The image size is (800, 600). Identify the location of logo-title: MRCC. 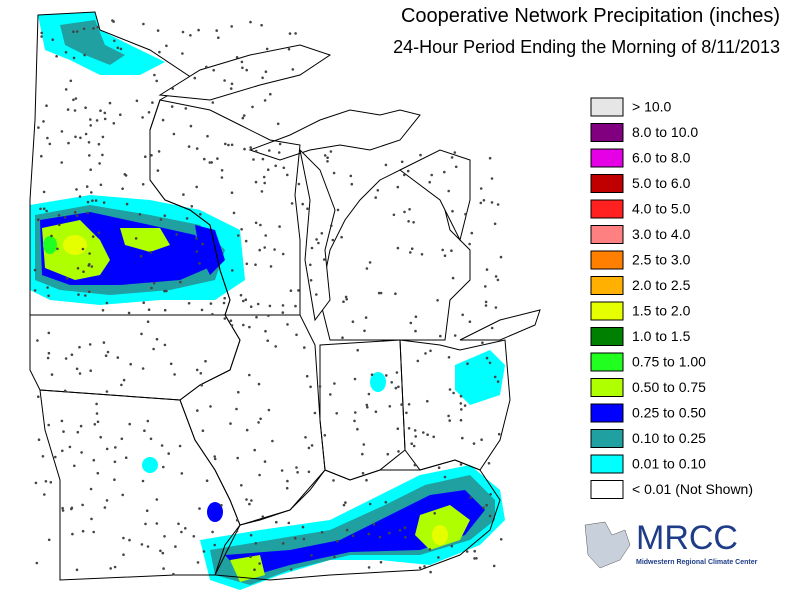
(687, 538).